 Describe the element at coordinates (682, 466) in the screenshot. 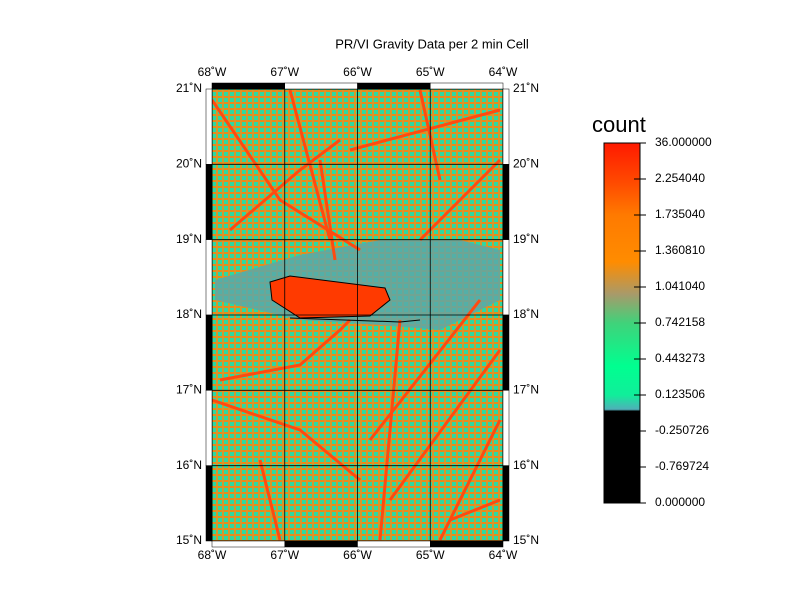

I see `colorbar-label: -0.769724` at that location.